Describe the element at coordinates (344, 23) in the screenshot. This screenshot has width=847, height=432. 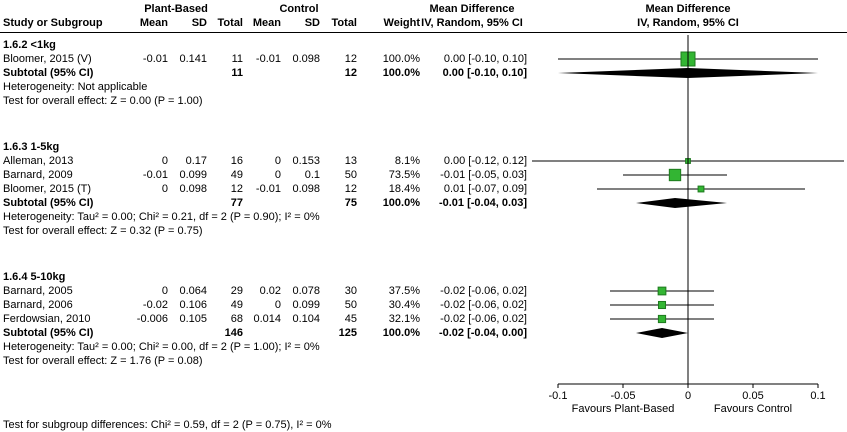
I see `total2-column-header: Total` at that location.